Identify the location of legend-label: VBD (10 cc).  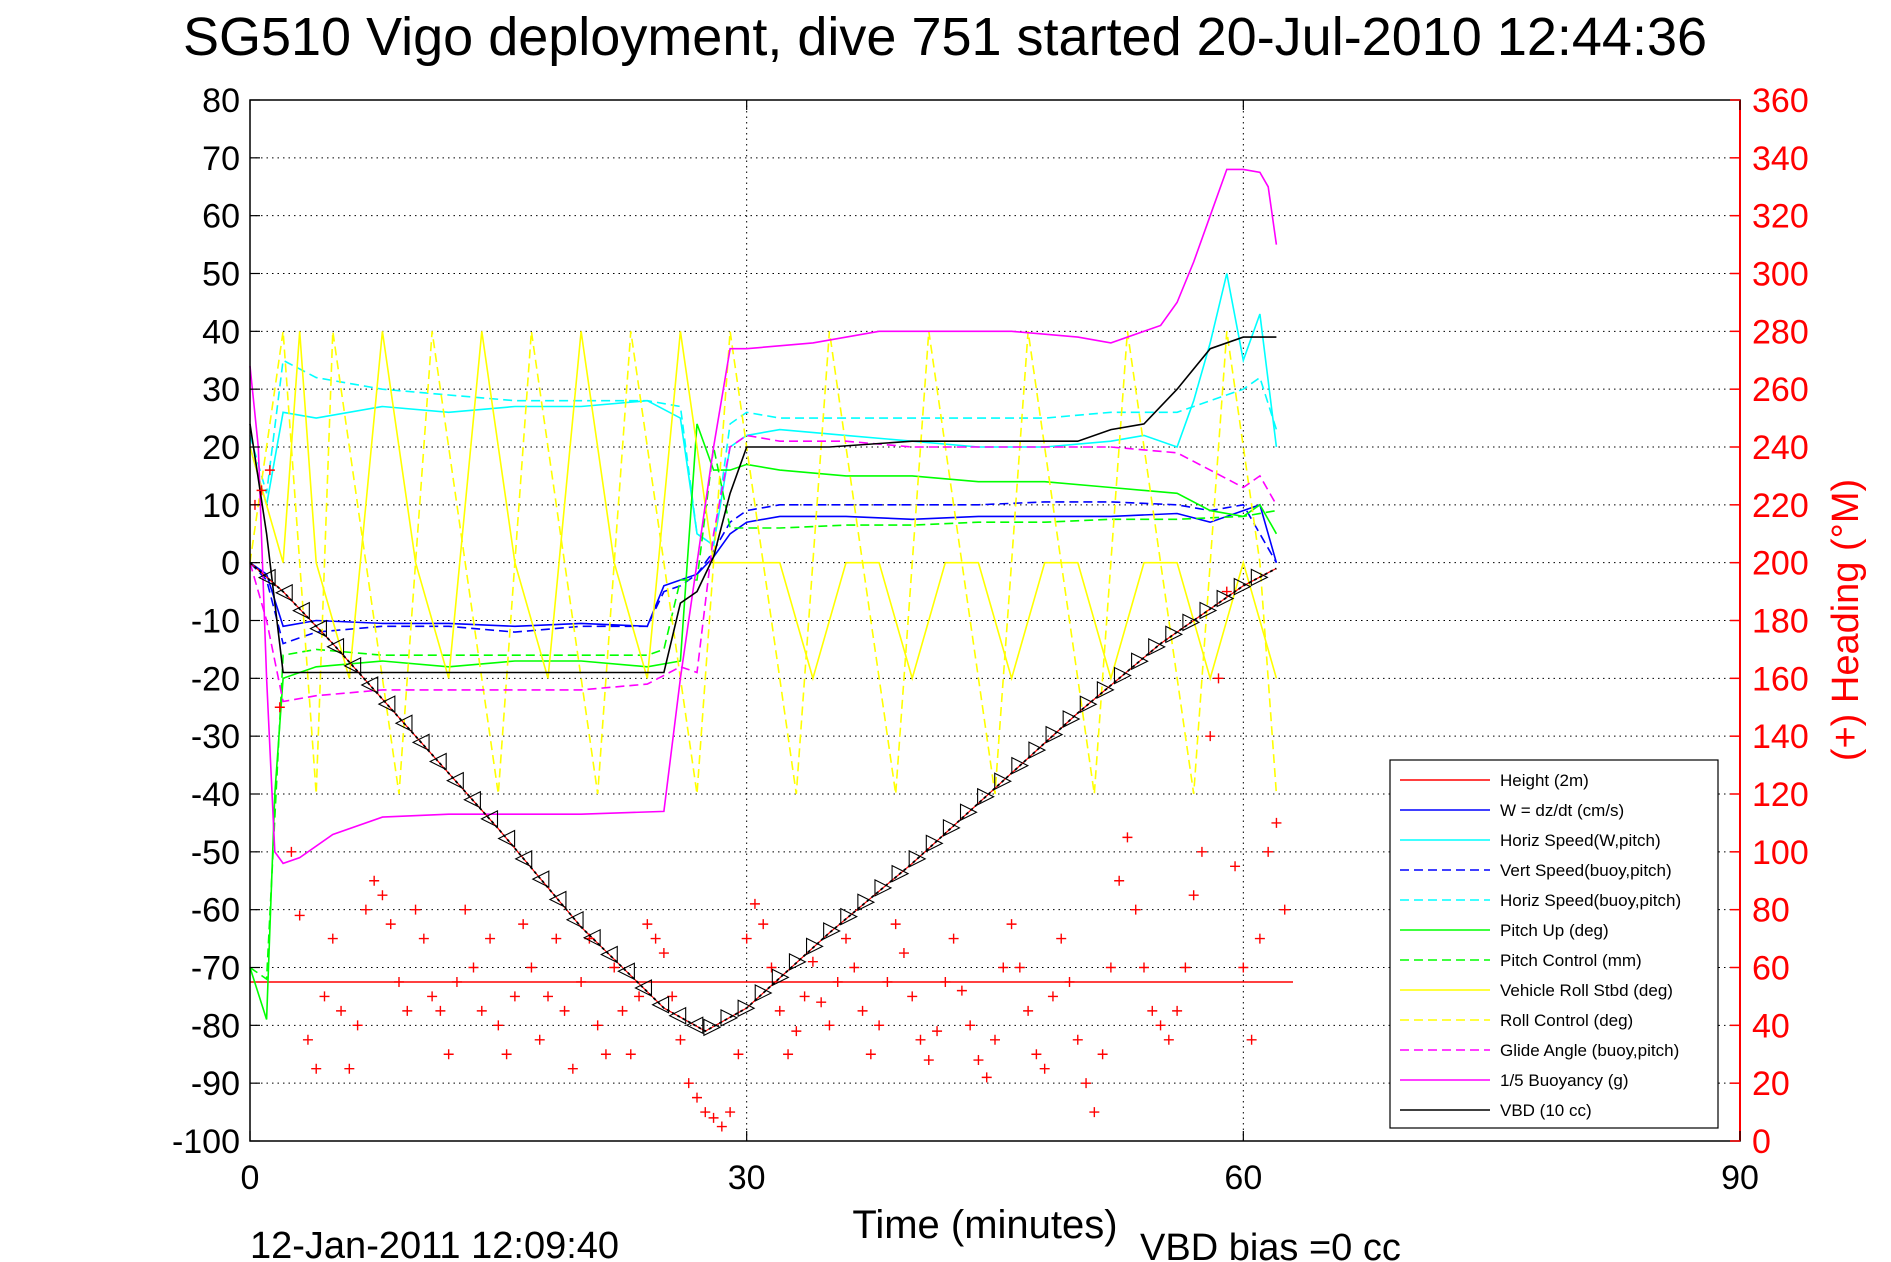
(1546, 1110).